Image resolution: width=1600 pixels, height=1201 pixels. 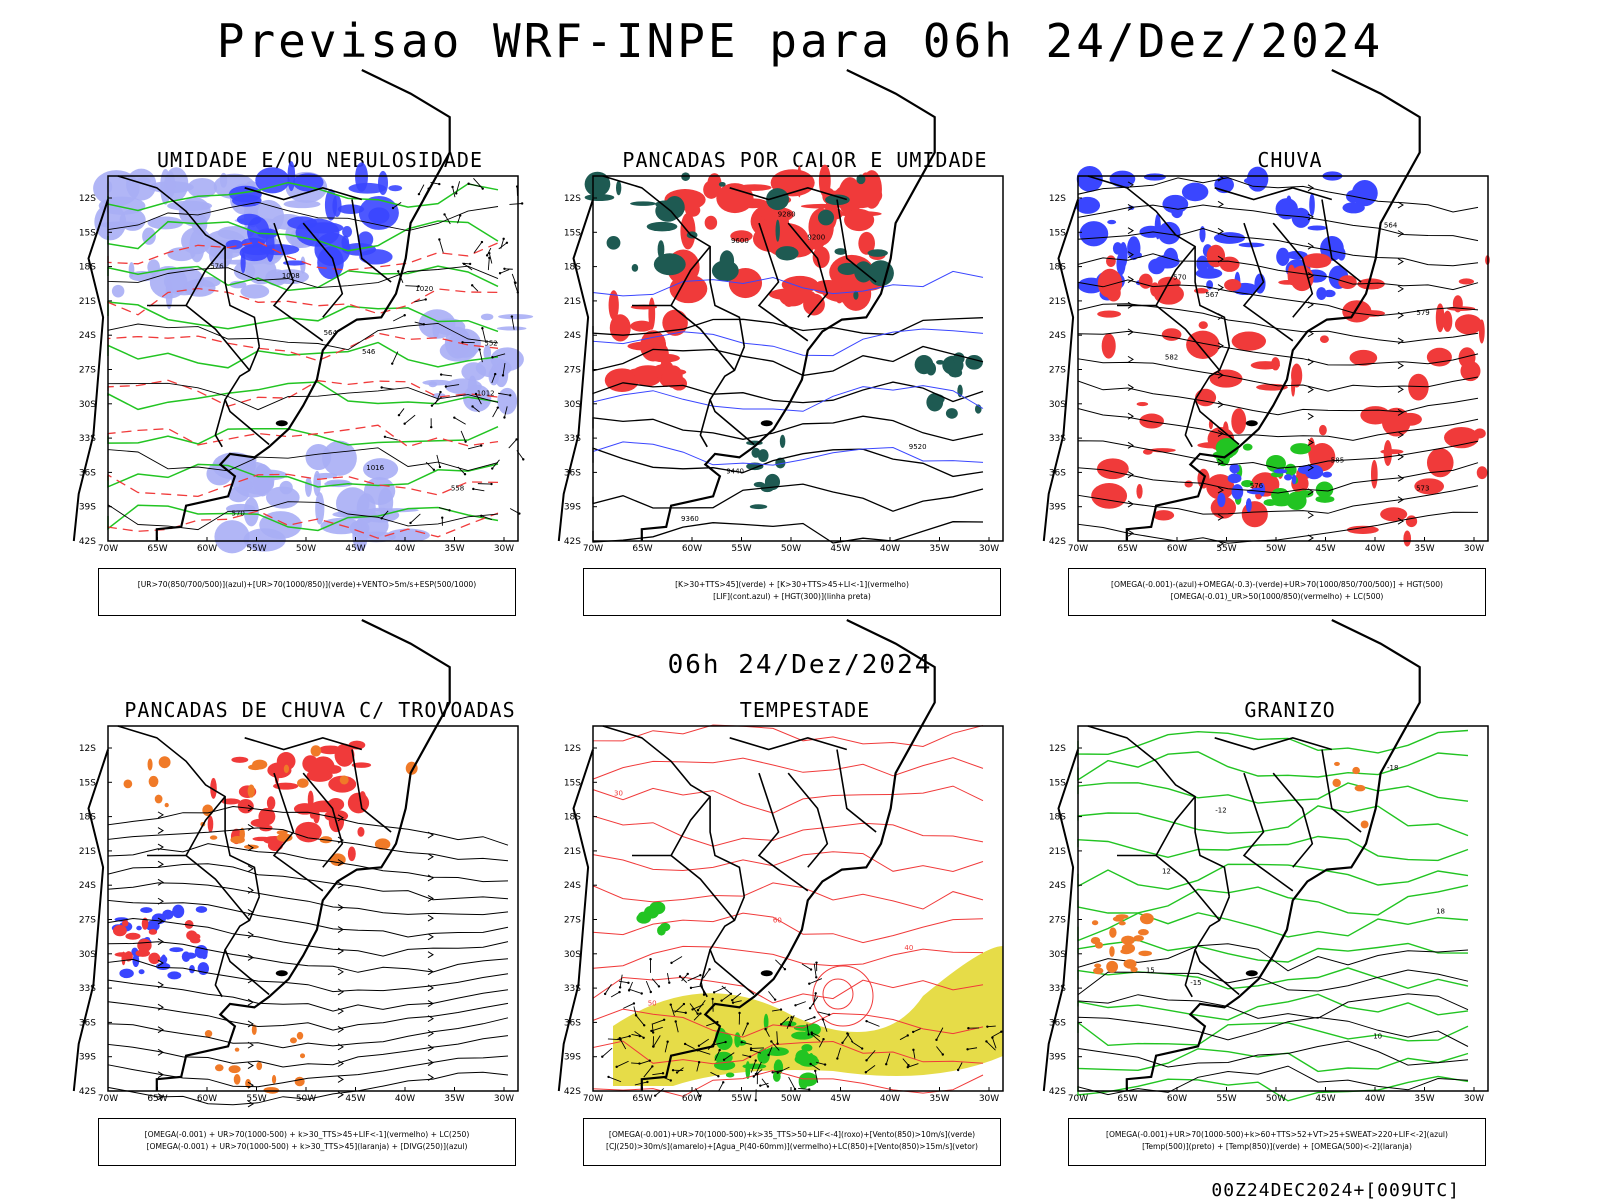 I want to click on lagoa-dos-patos, so click(x=1252, y=423).